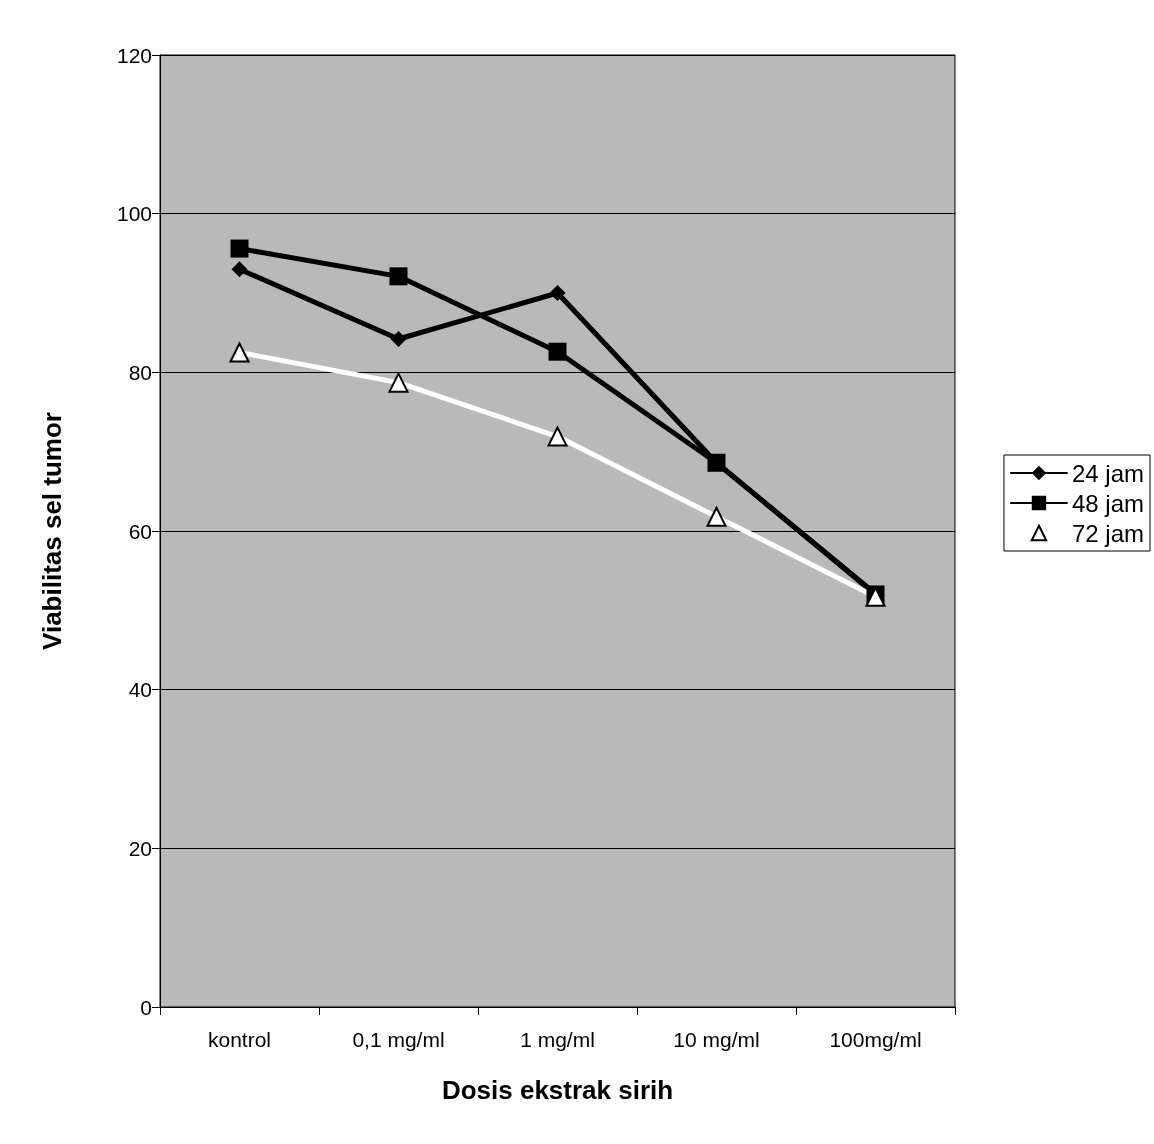  Describe the element at coordinates (140, 531) in the screenshot. I see `y-tick-label: 60` at that location.